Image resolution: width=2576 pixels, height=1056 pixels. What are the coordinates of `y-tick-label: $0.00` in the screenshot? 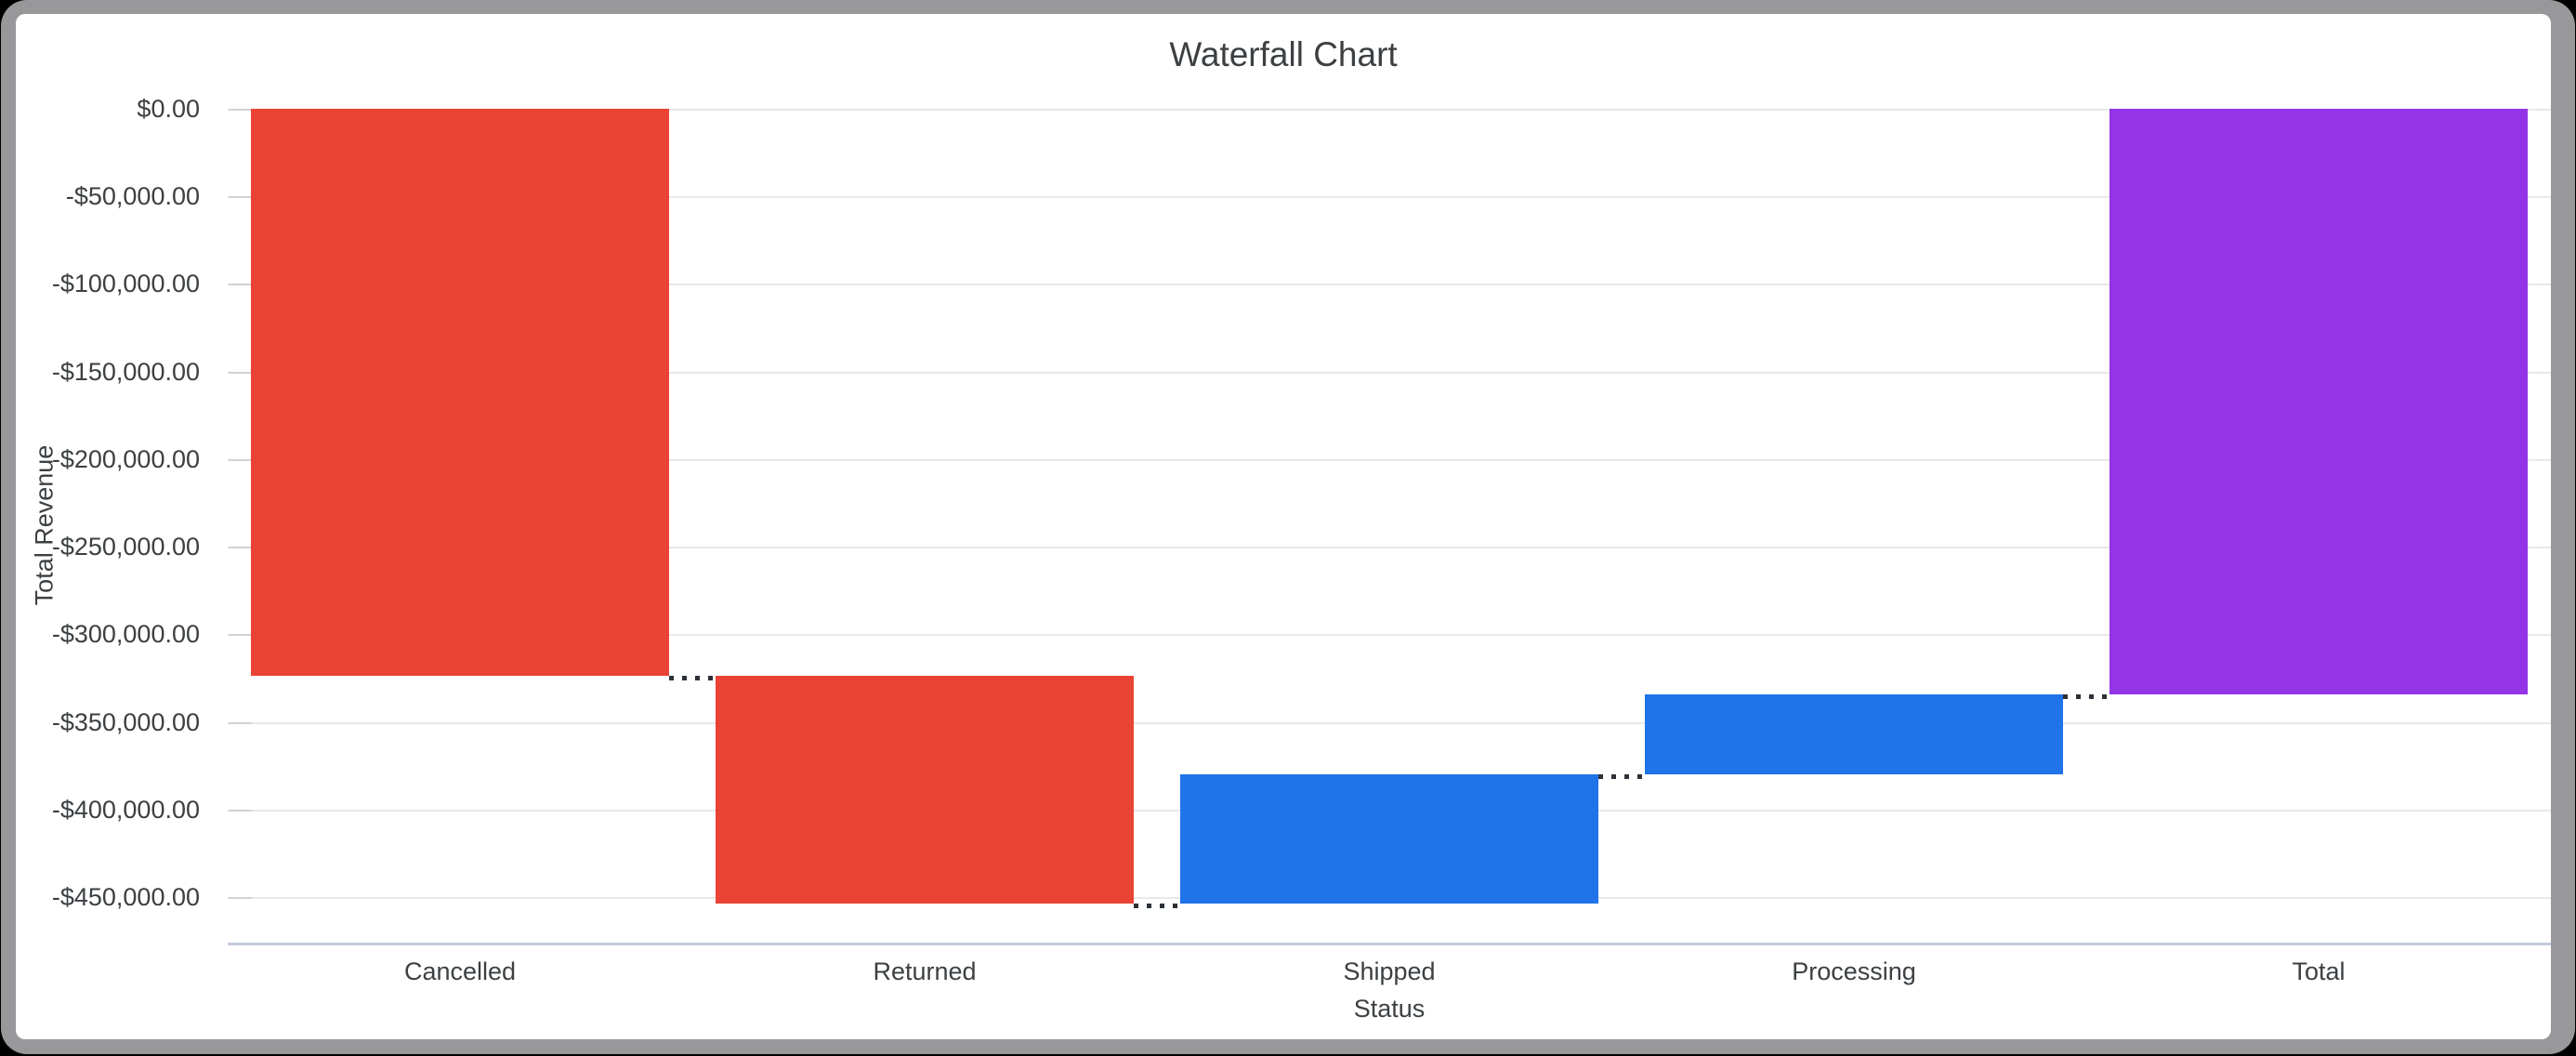 It's located at (168, 109).